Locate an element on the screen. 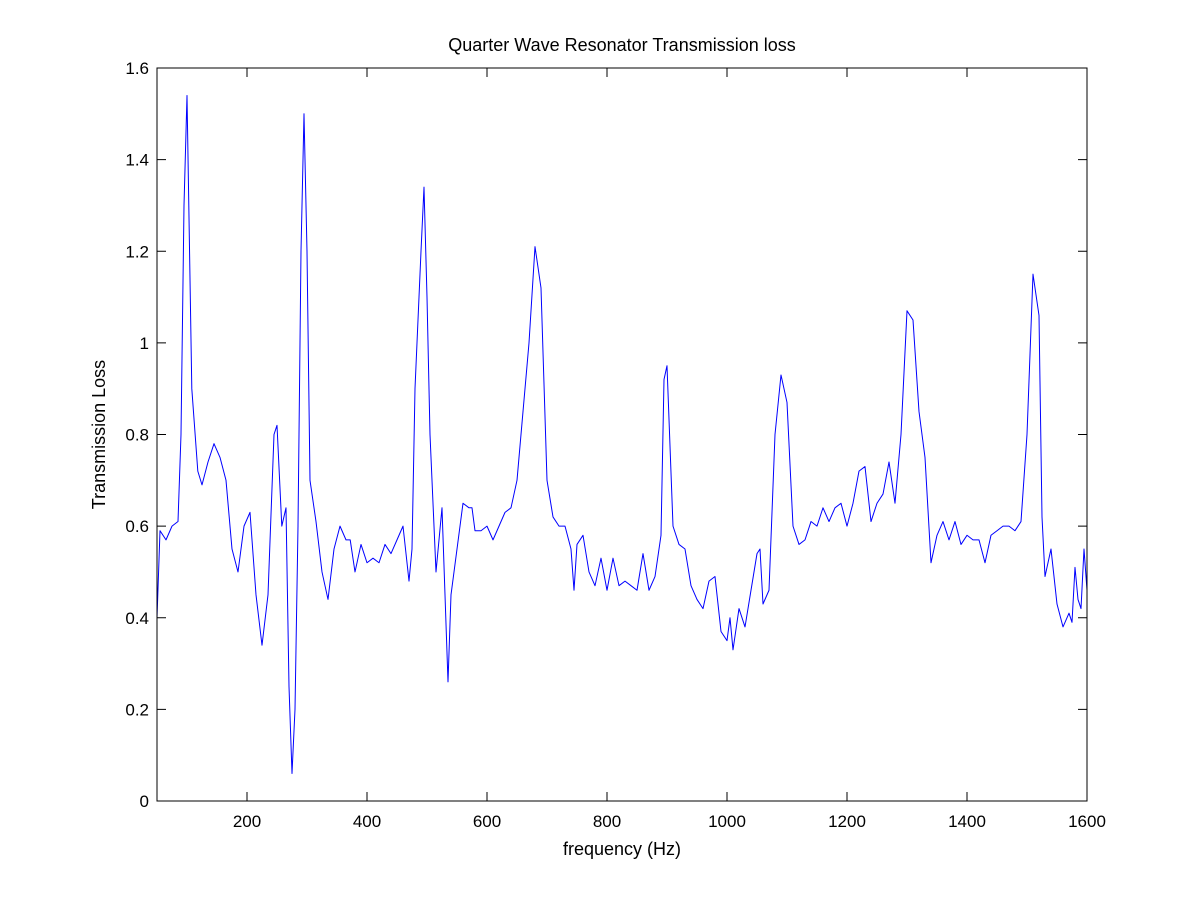  x-axis-label: frequency (Hz) is located at coordinates (622, 849).